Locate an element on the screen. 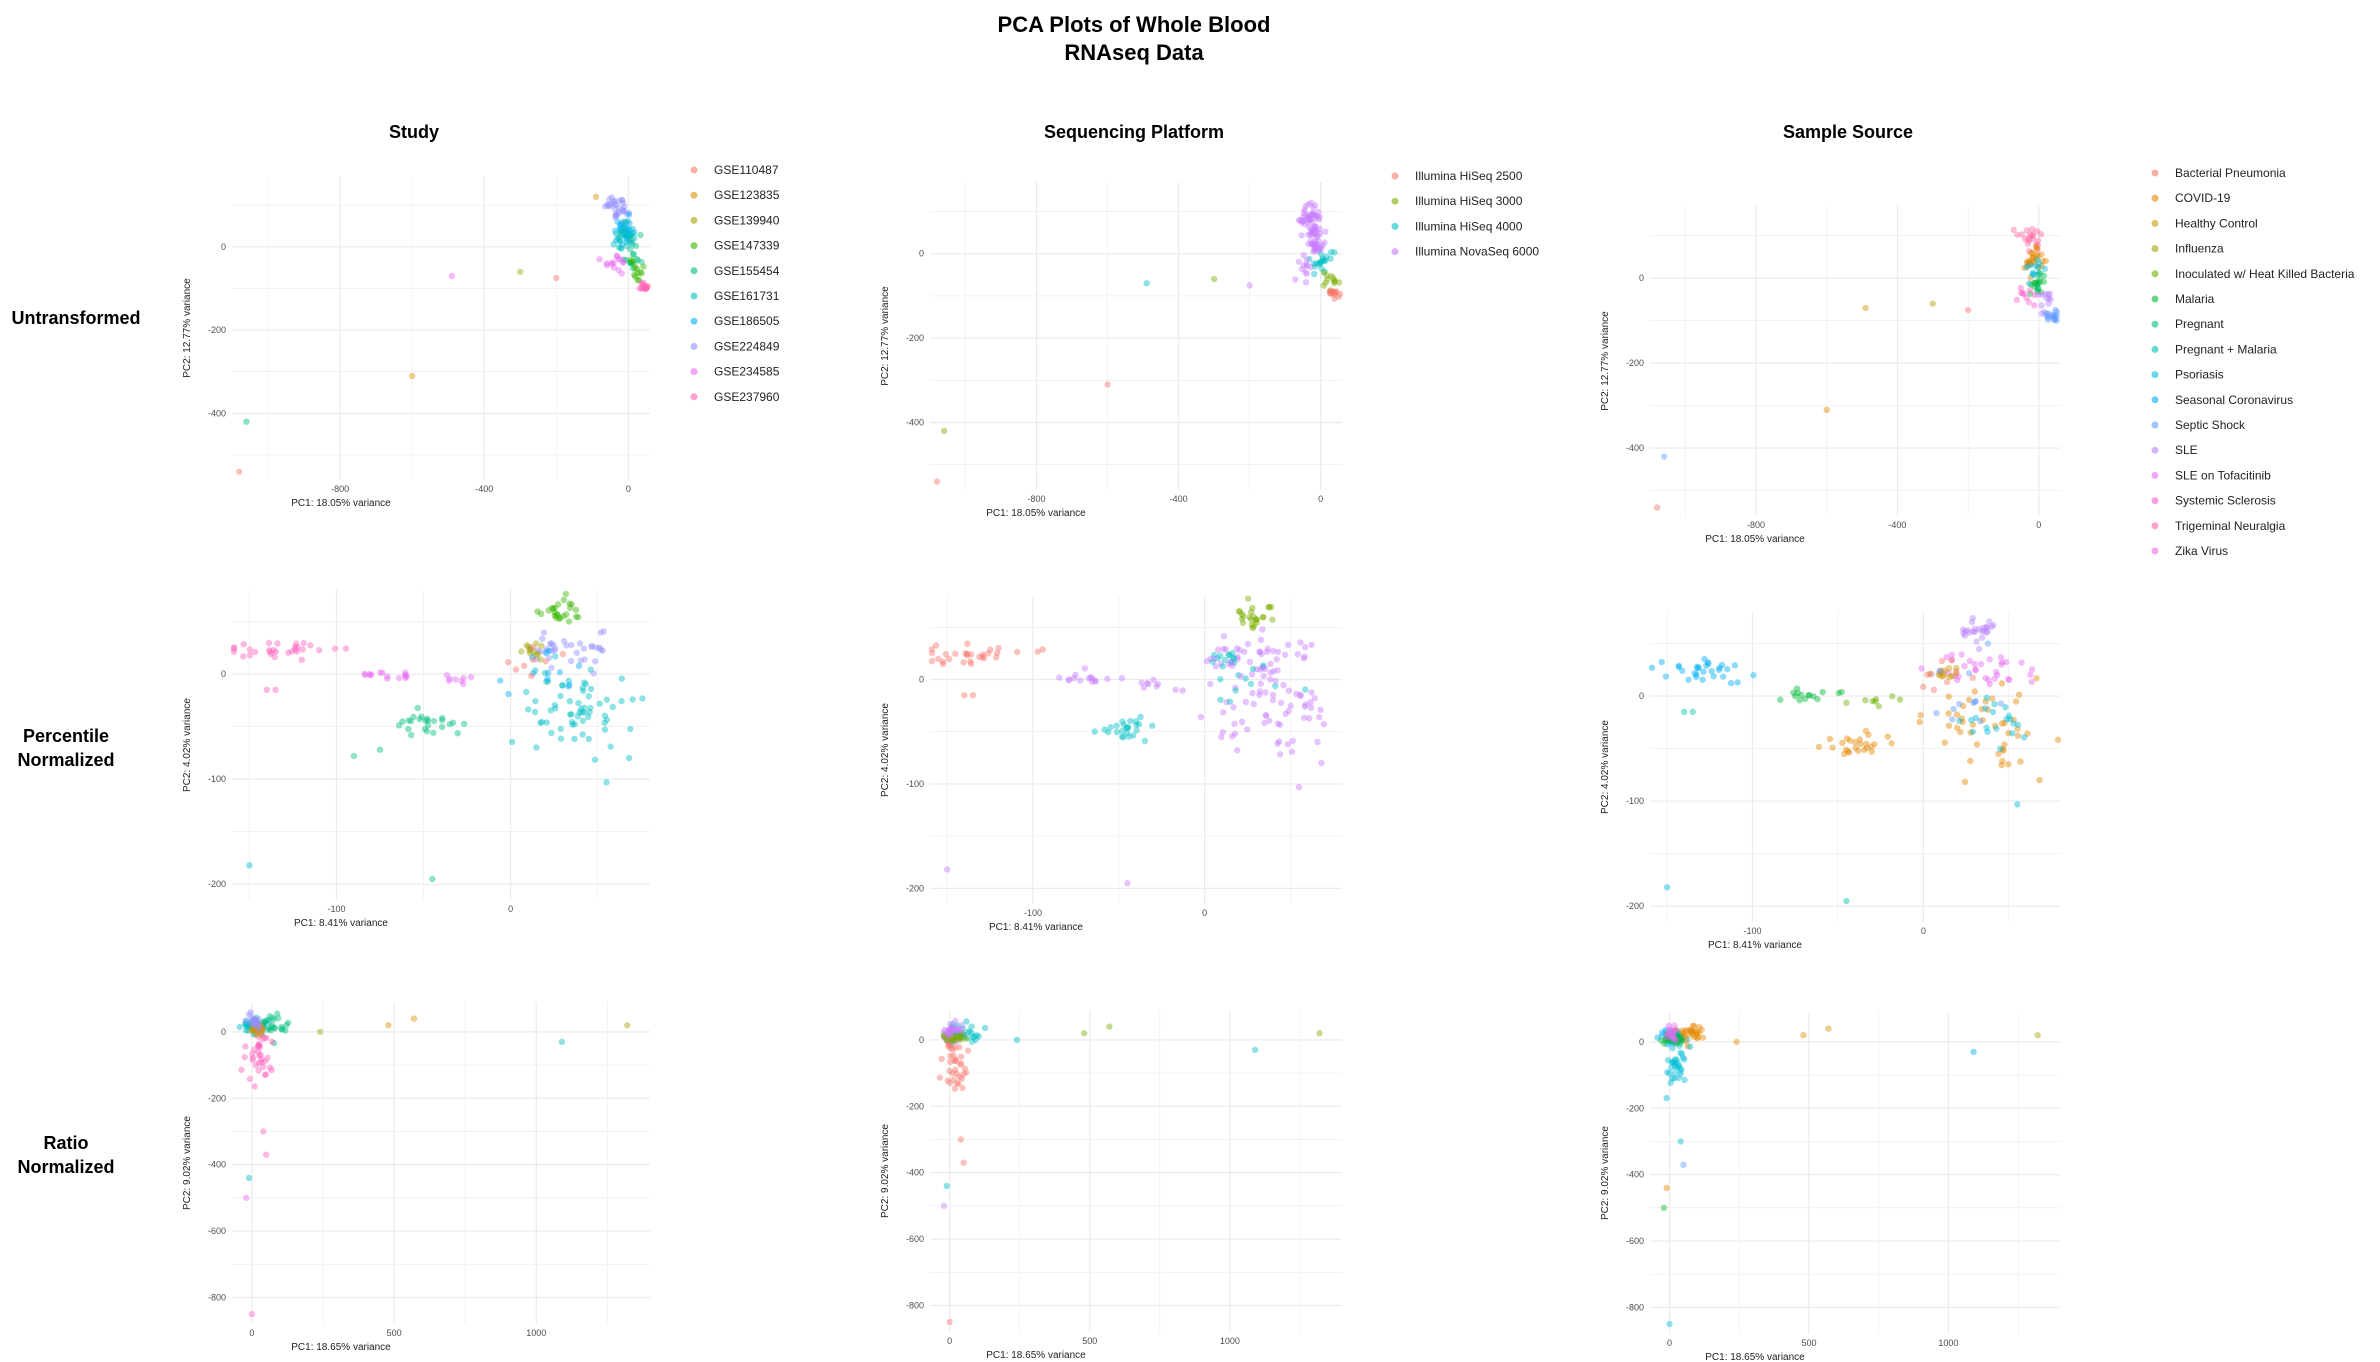 The height and width of the screenshot is (1362, 2380). legend-label: Illumina HiSeq 4000 is located at coordinates (1469, 226).